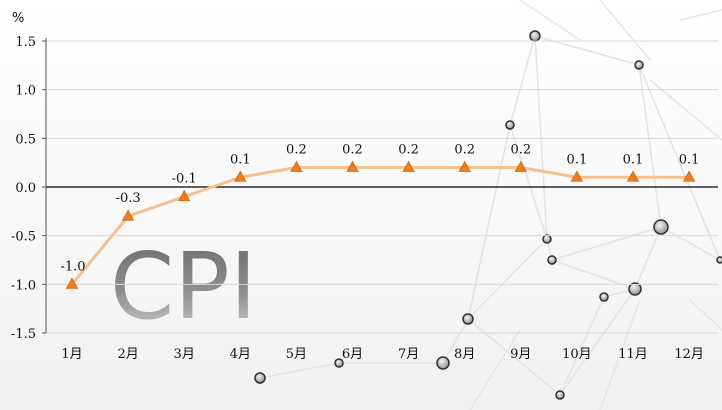 Image resolution: width=722 pixels, height=410 pixels. Describe the element at coordinates (577, 354) in the screenshot. I see `x-tick-label: 10月` at that location.